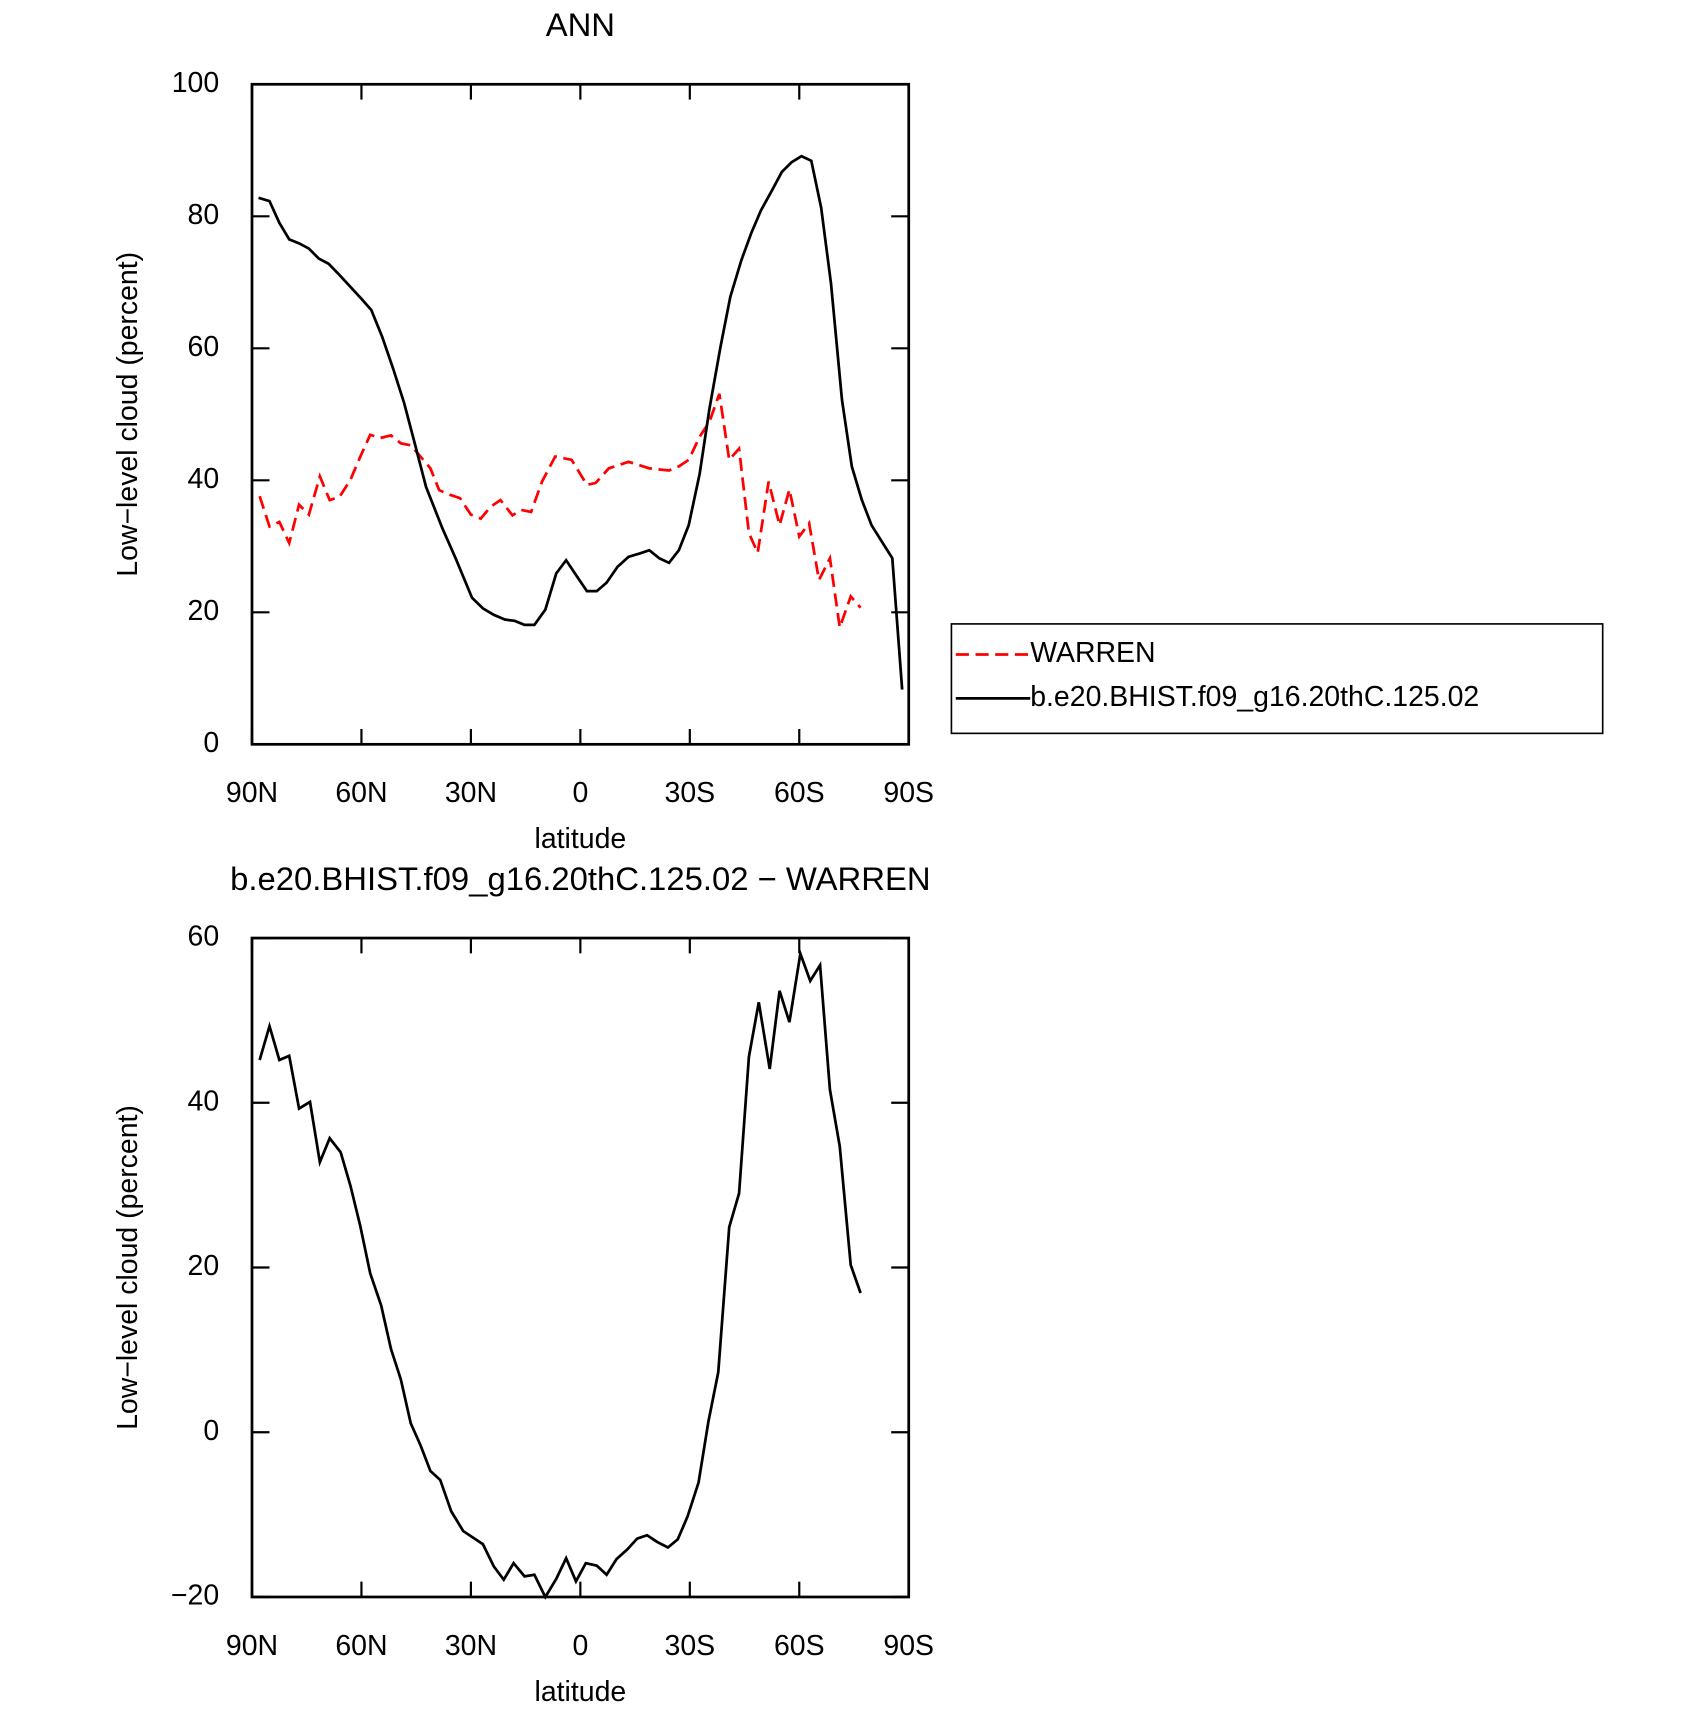  I want to click on plot-frame, so click(580, 1267).